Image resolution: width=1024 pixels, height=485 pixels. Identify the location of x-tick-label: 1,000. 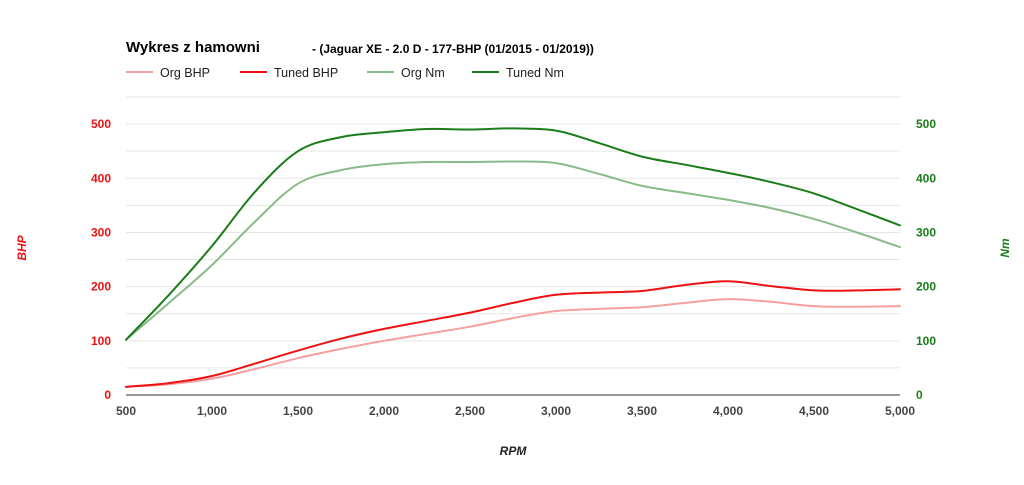
(212, 411).